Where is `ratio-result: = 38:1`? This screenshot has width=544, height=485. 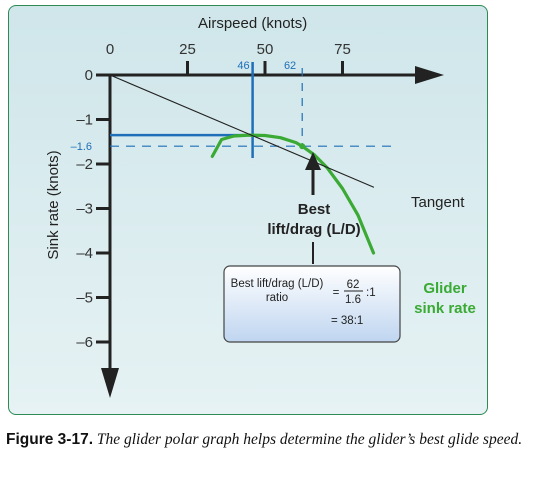
ratio-result: = 38:1 is located at coordinates (347, 321).